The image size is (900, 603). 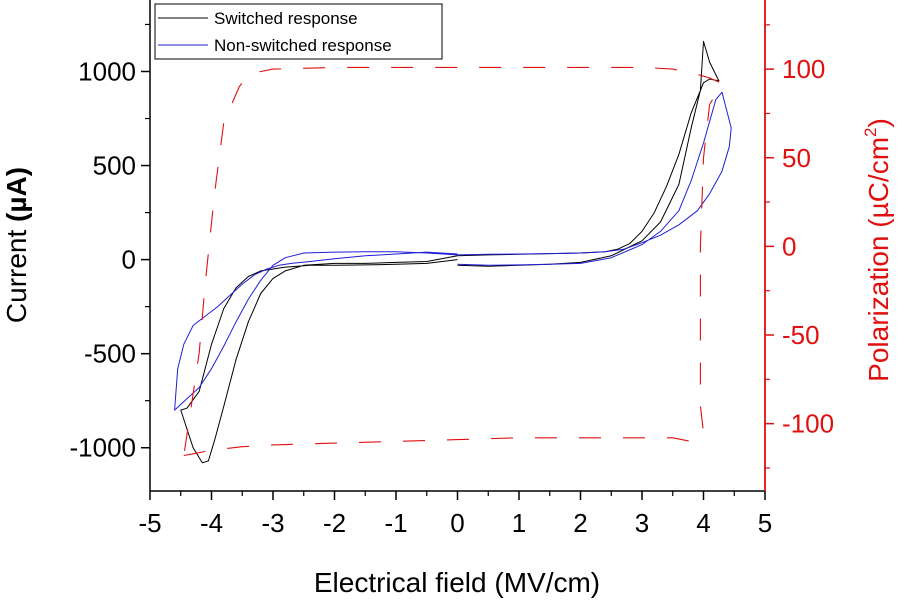 I want to click on x-tick-label: -2, so click(x=334, y=523).